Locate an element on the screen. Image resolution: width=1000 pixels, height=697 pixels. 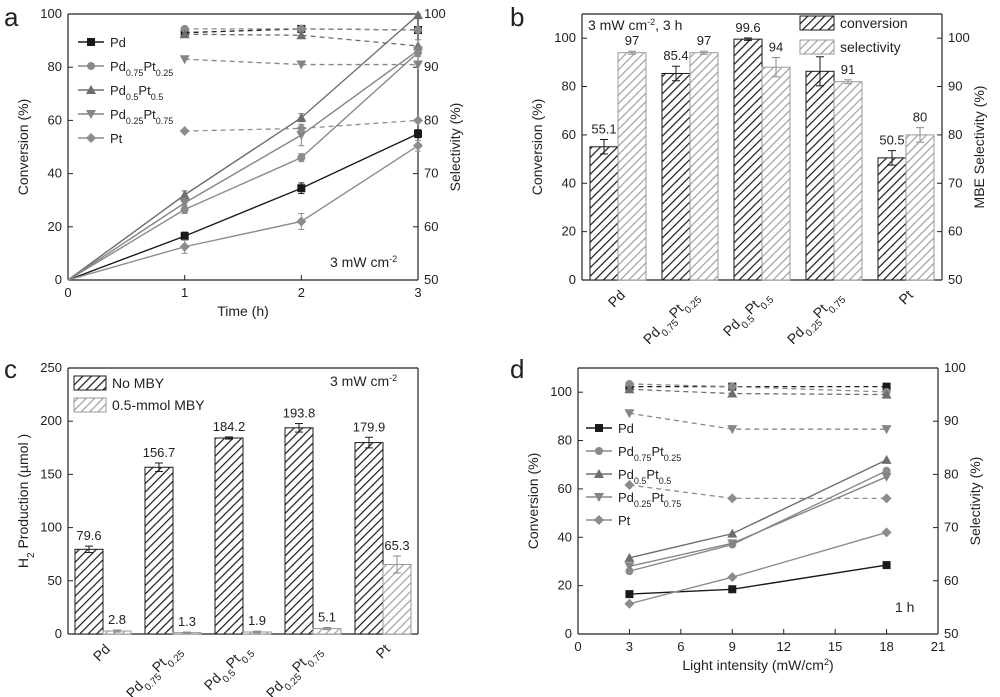
panel-d-left-tick-label: 0 is located at coordinates (568, 633).